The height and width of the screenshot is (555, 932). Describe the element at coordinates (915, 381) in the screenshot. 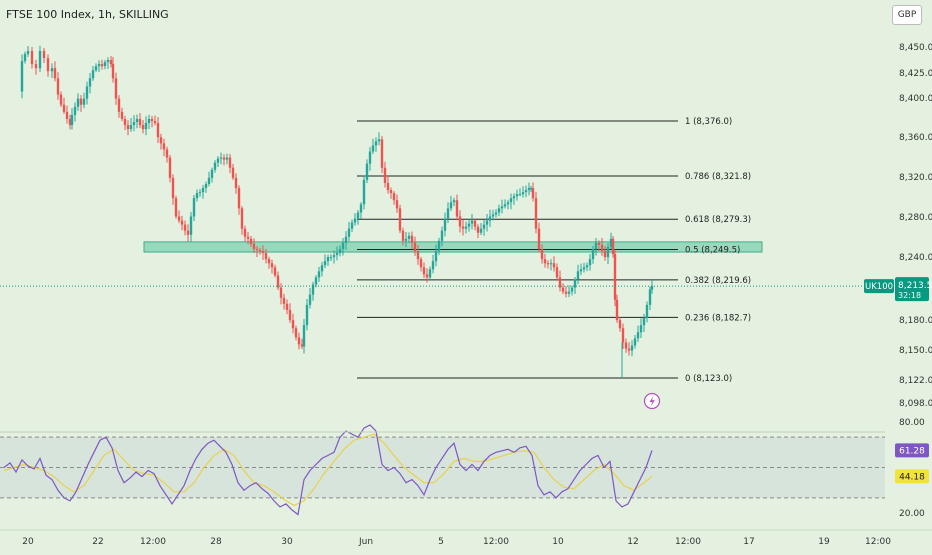

I see `price-tick-label: 8,122.0` at that location.